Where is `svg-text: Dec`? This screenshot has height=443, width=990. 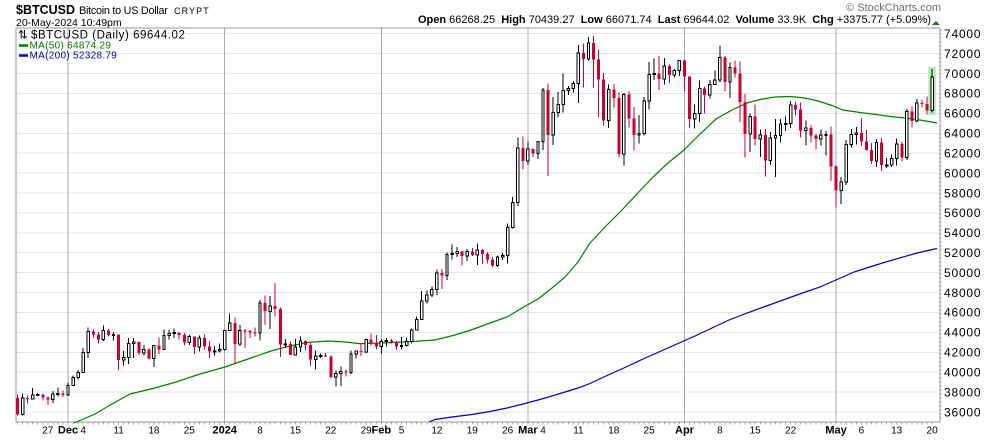 svg-text: Dec is located at coordinates (68, 431).